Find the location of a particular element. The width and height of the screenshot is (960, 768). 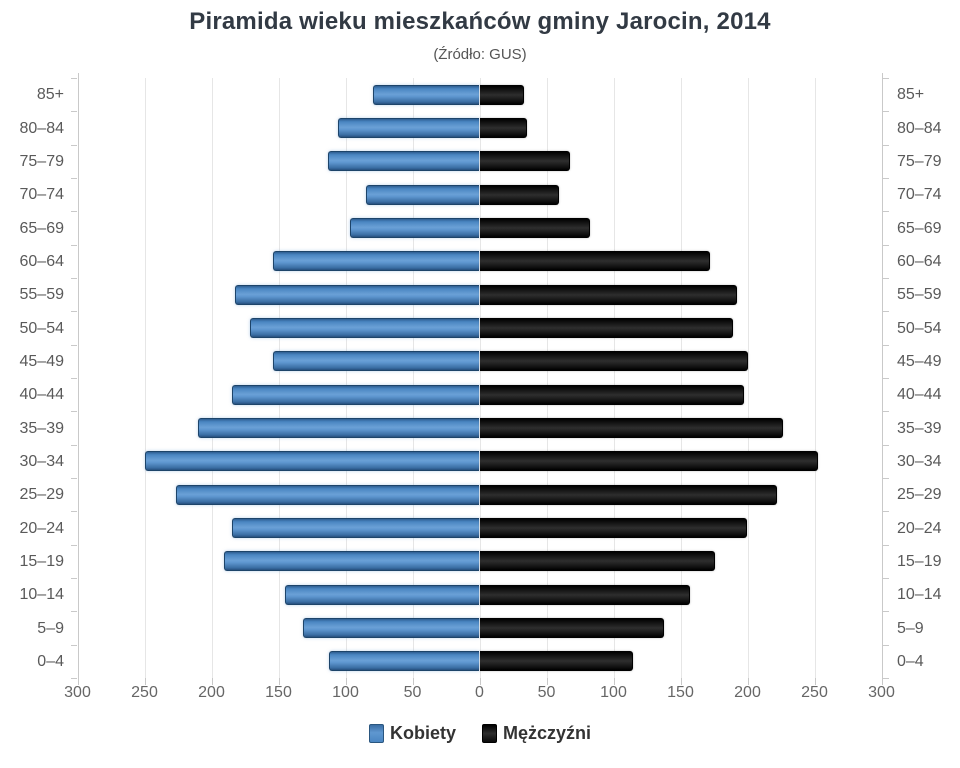

age-label-left: 65–69 is located at coordinates (42, 228).